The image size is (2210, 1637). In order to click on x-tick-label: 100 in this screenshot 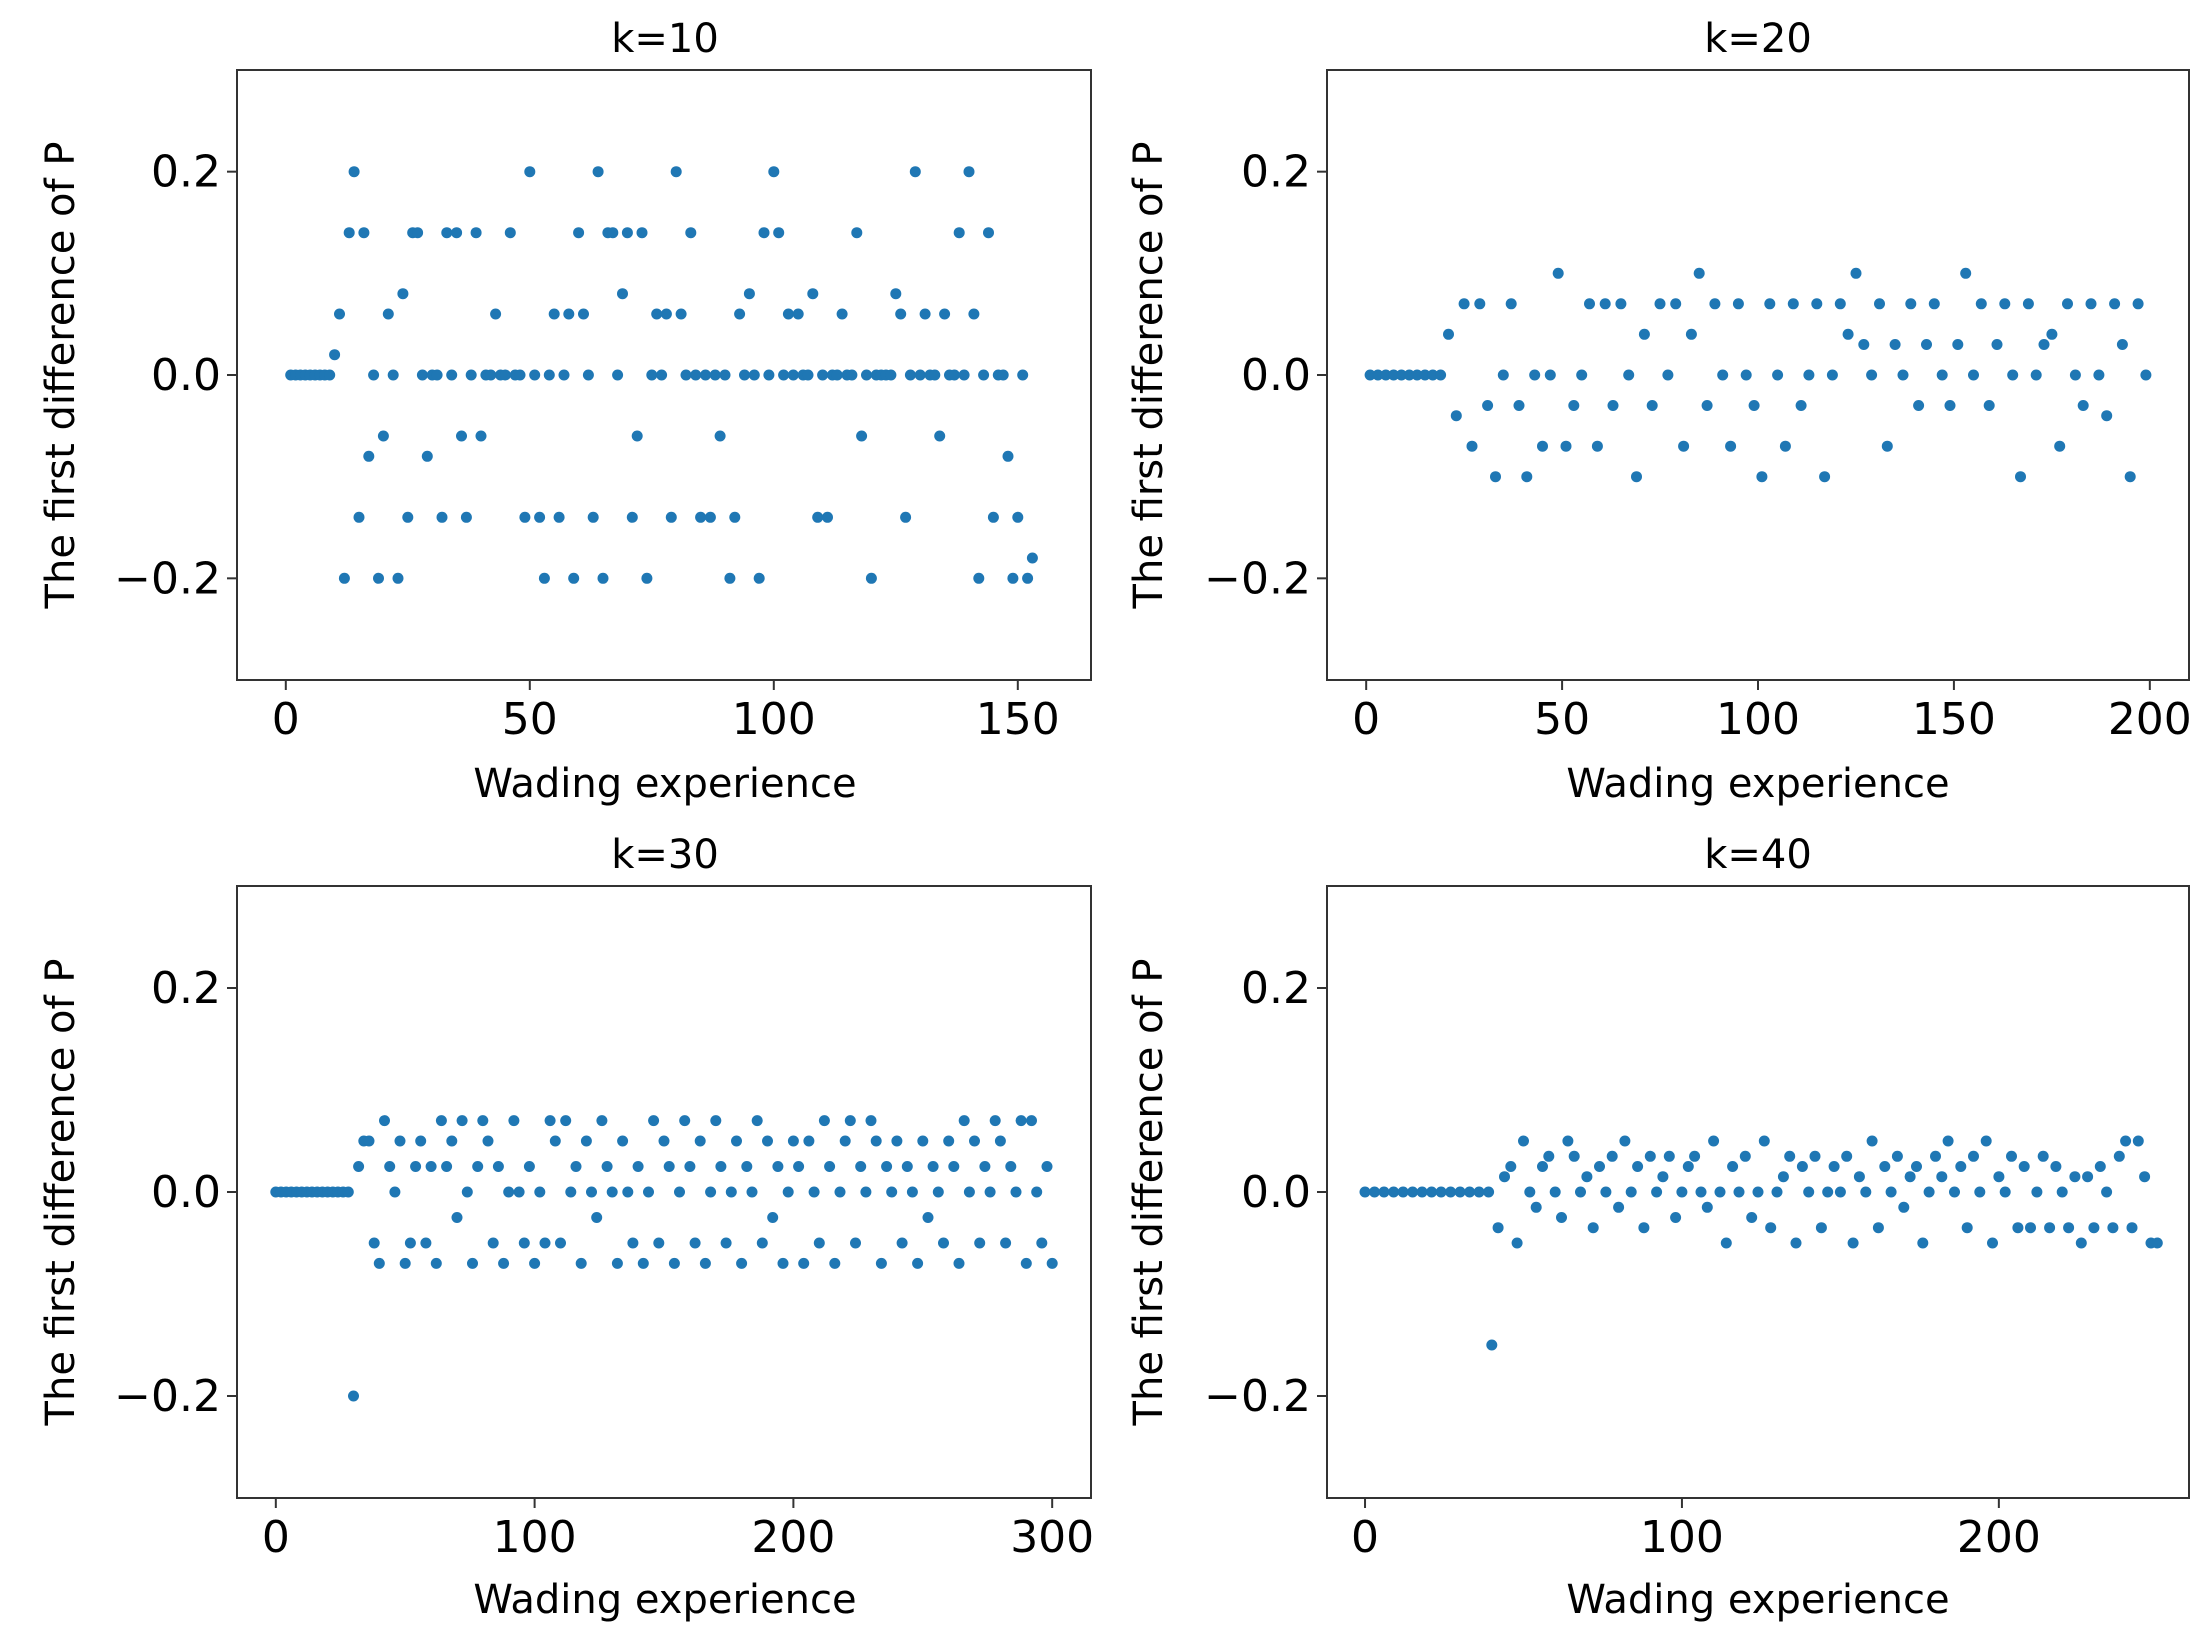, I will do `click(535, 1537)`.